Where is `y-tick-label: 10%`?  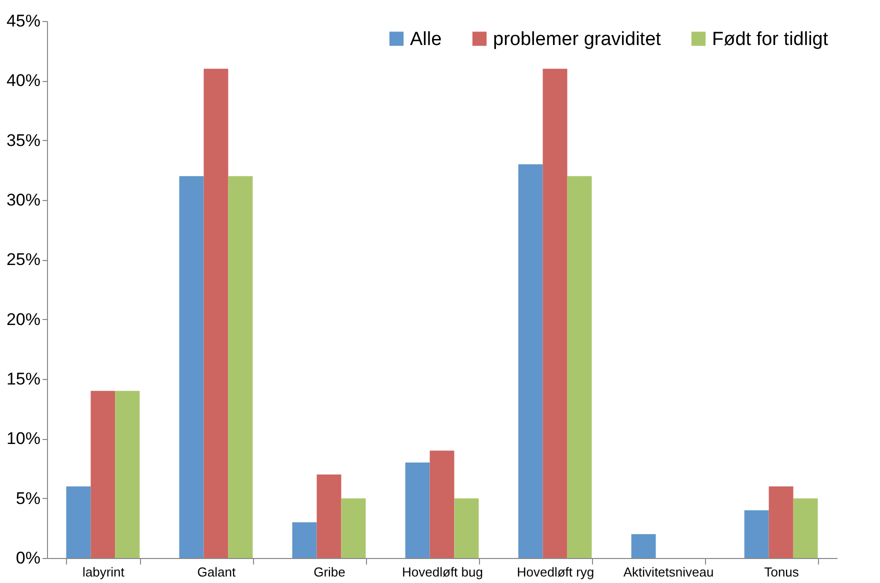 y-tick-label: 10% is located at coordinates (23, 438).